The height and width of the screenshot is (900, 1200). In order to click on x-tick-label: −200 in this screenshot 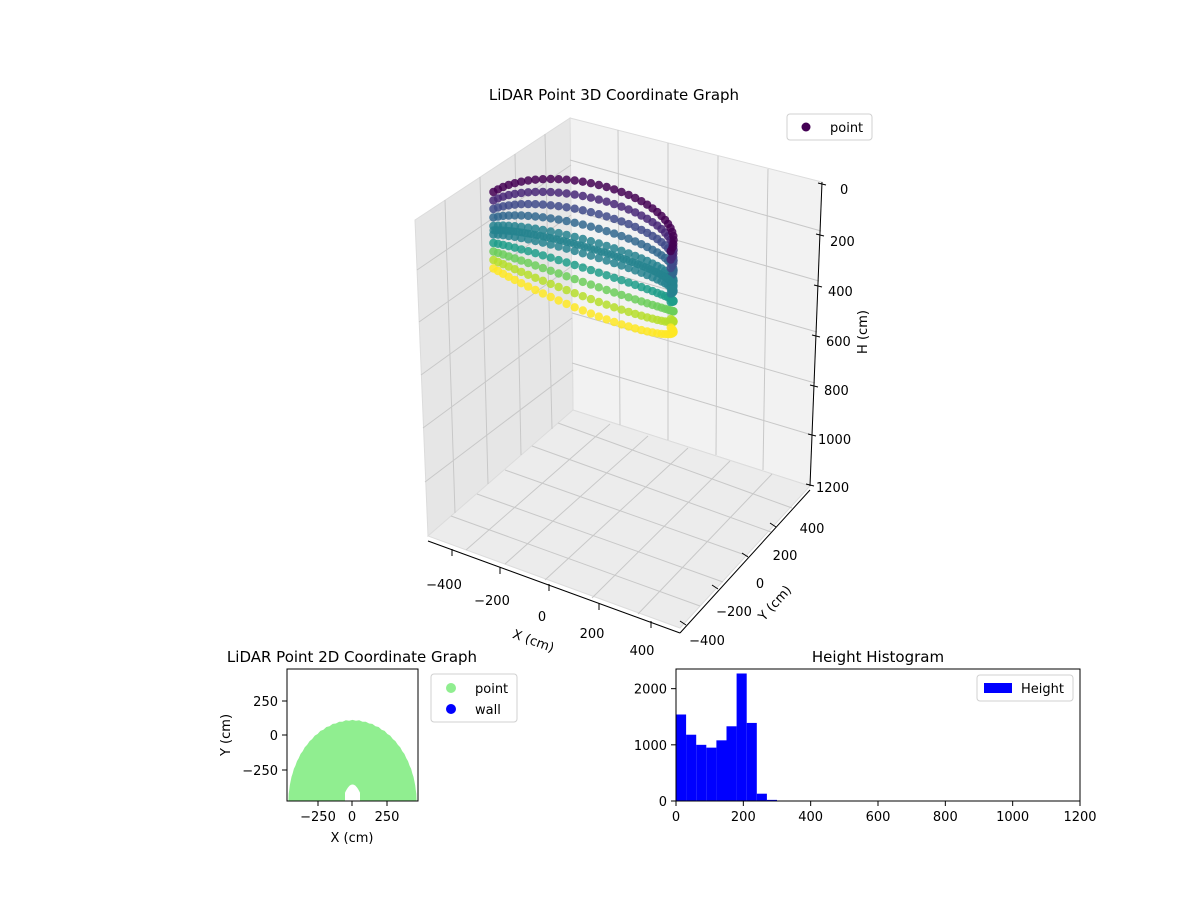, I will do `click(492, 601)`.